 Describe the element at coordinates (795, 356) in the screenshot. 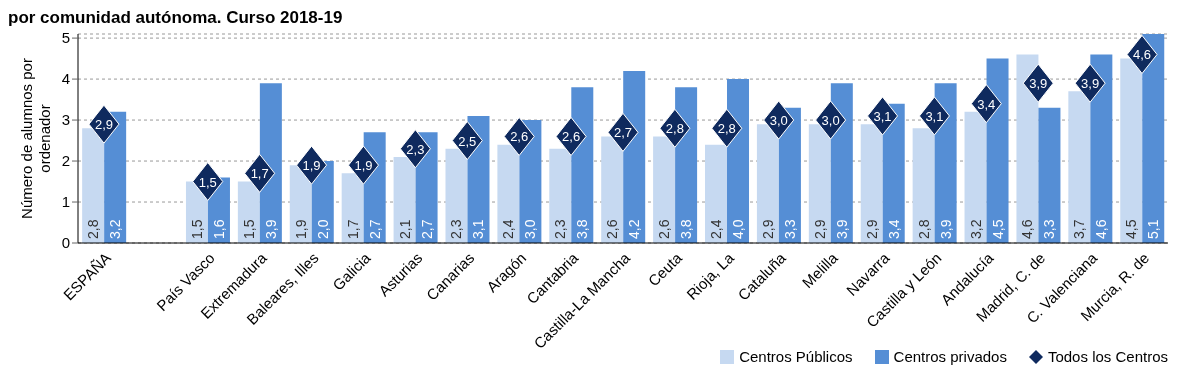

I see `legend-label: Centros Públicos` at that location.